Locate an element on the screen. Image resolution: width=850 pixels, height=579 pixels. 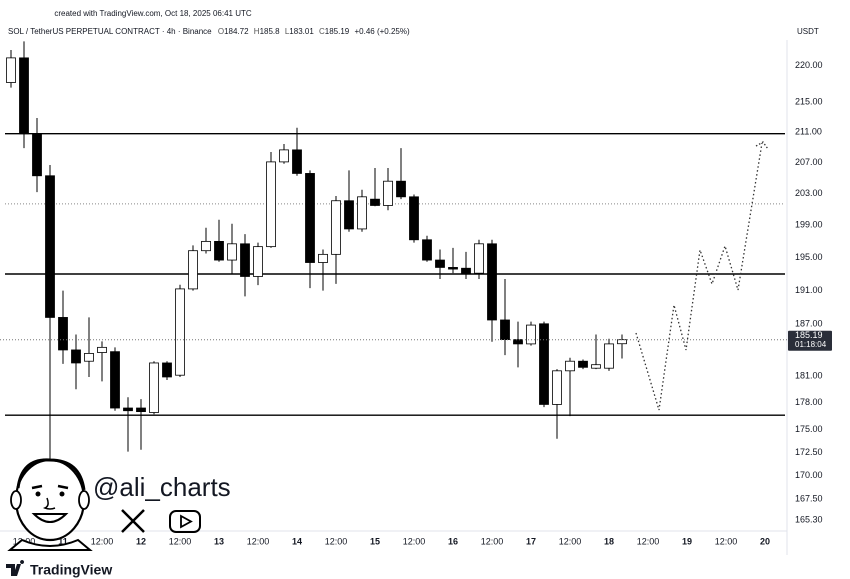
watermark: @ali_charts is located at coordinates (162, 487).